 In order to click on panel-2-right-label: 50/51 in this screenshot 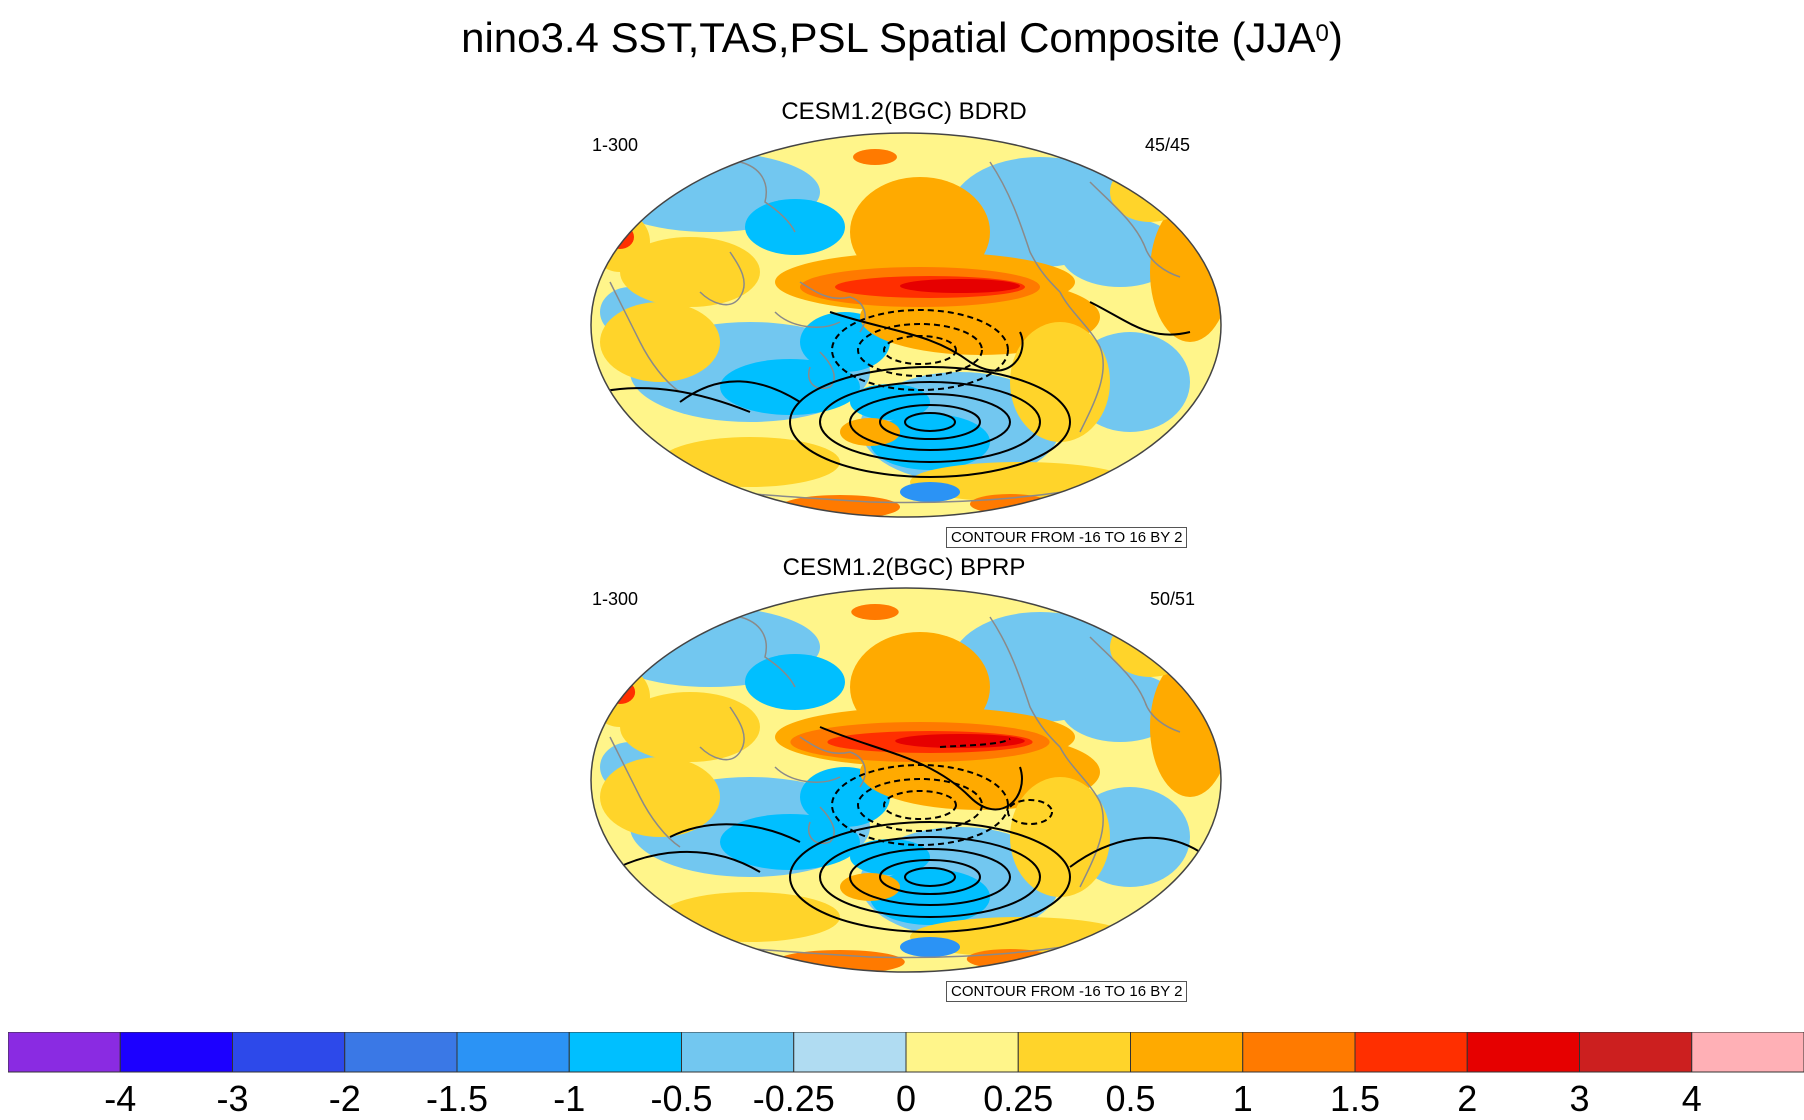, I will do `click(1173, 599)`.